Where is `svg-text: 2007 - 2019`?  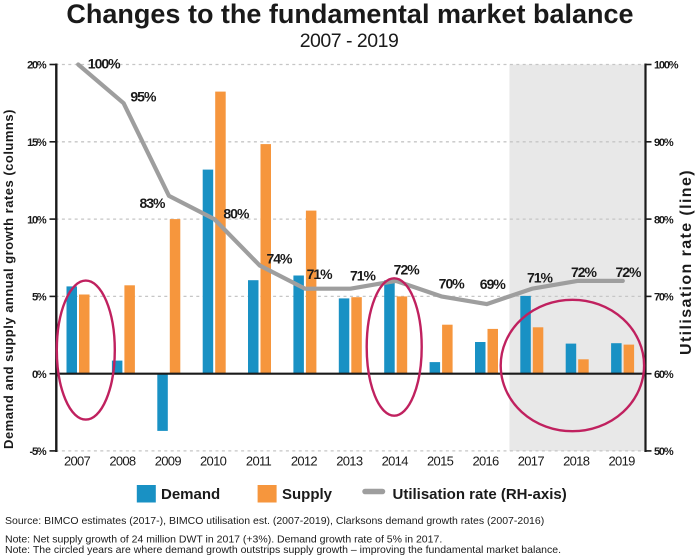
svg-text: 2007 - 2019 is located at coordinates (349, 41).